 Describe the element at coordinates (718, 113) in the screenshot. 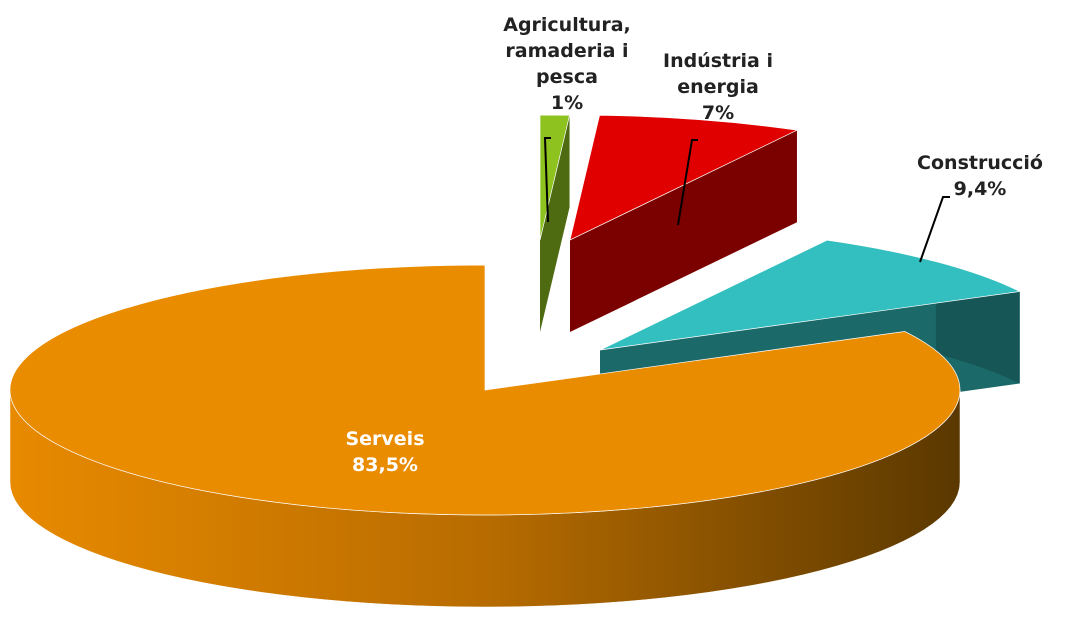

I see `value-label: 7%` at that location.